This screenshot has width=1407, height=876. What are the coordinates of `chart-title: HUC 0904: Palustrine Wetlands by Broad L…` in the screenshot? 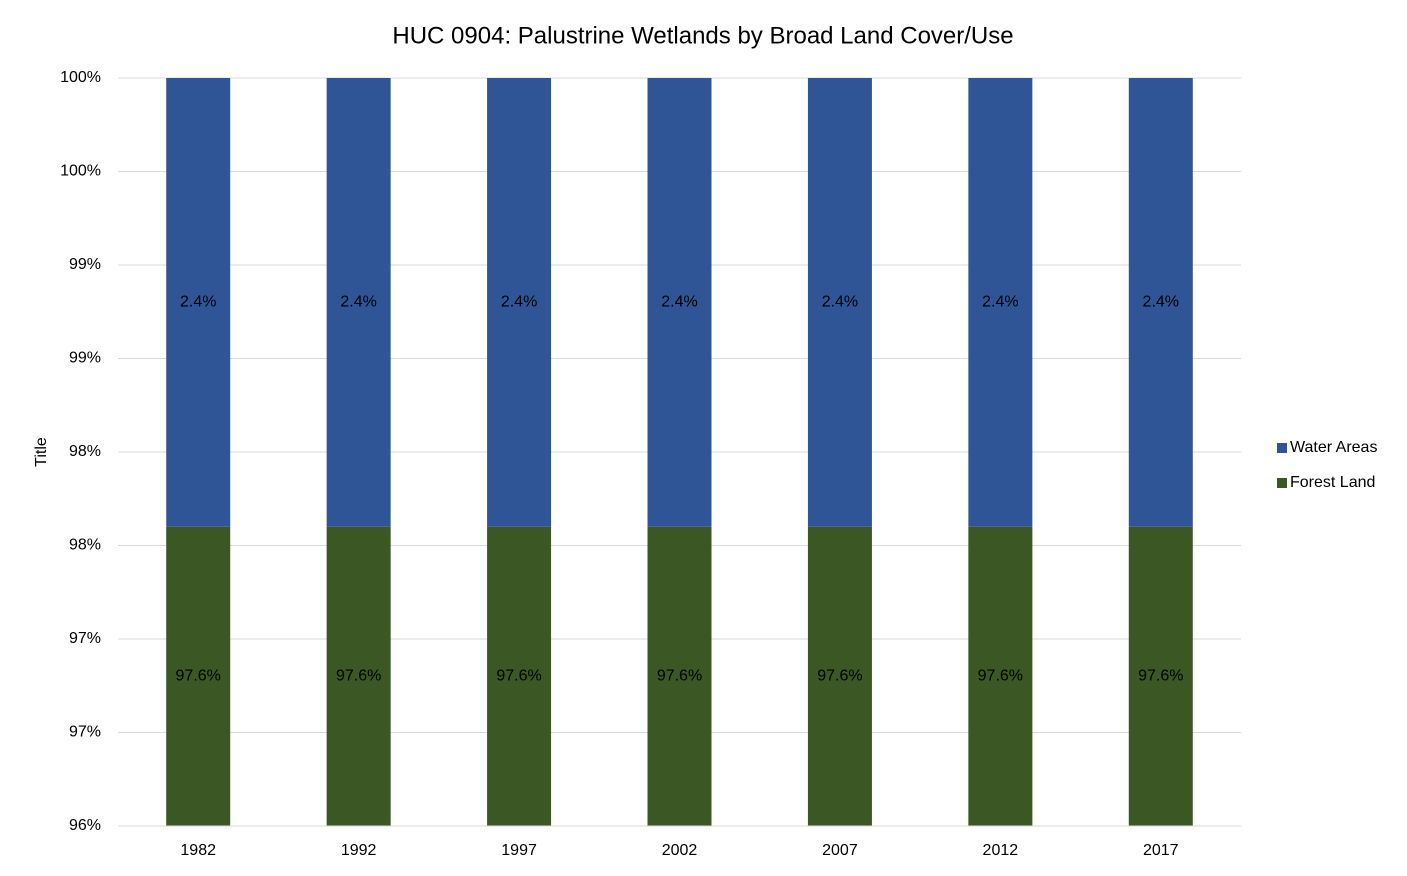 It's located at (702, 35).